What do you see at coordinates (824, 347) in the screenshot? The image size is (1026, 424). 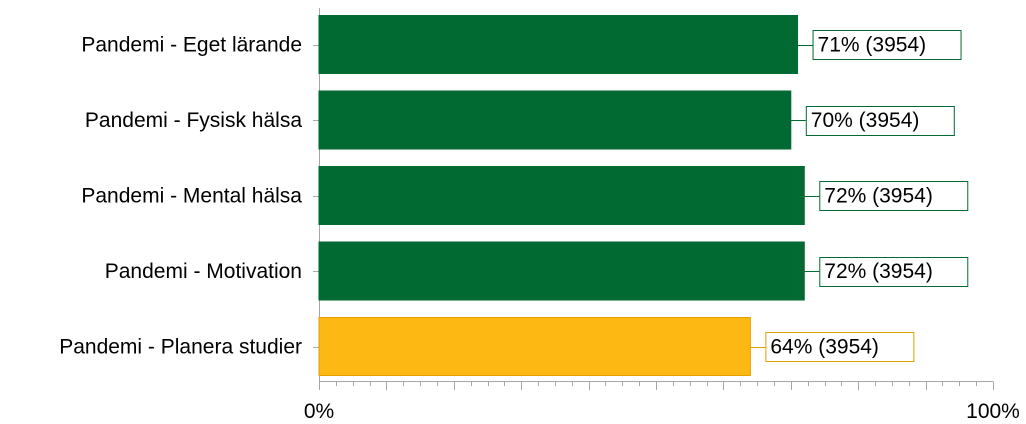 I see `value-label: 64% (3954)` at bounding box center [824, 347].